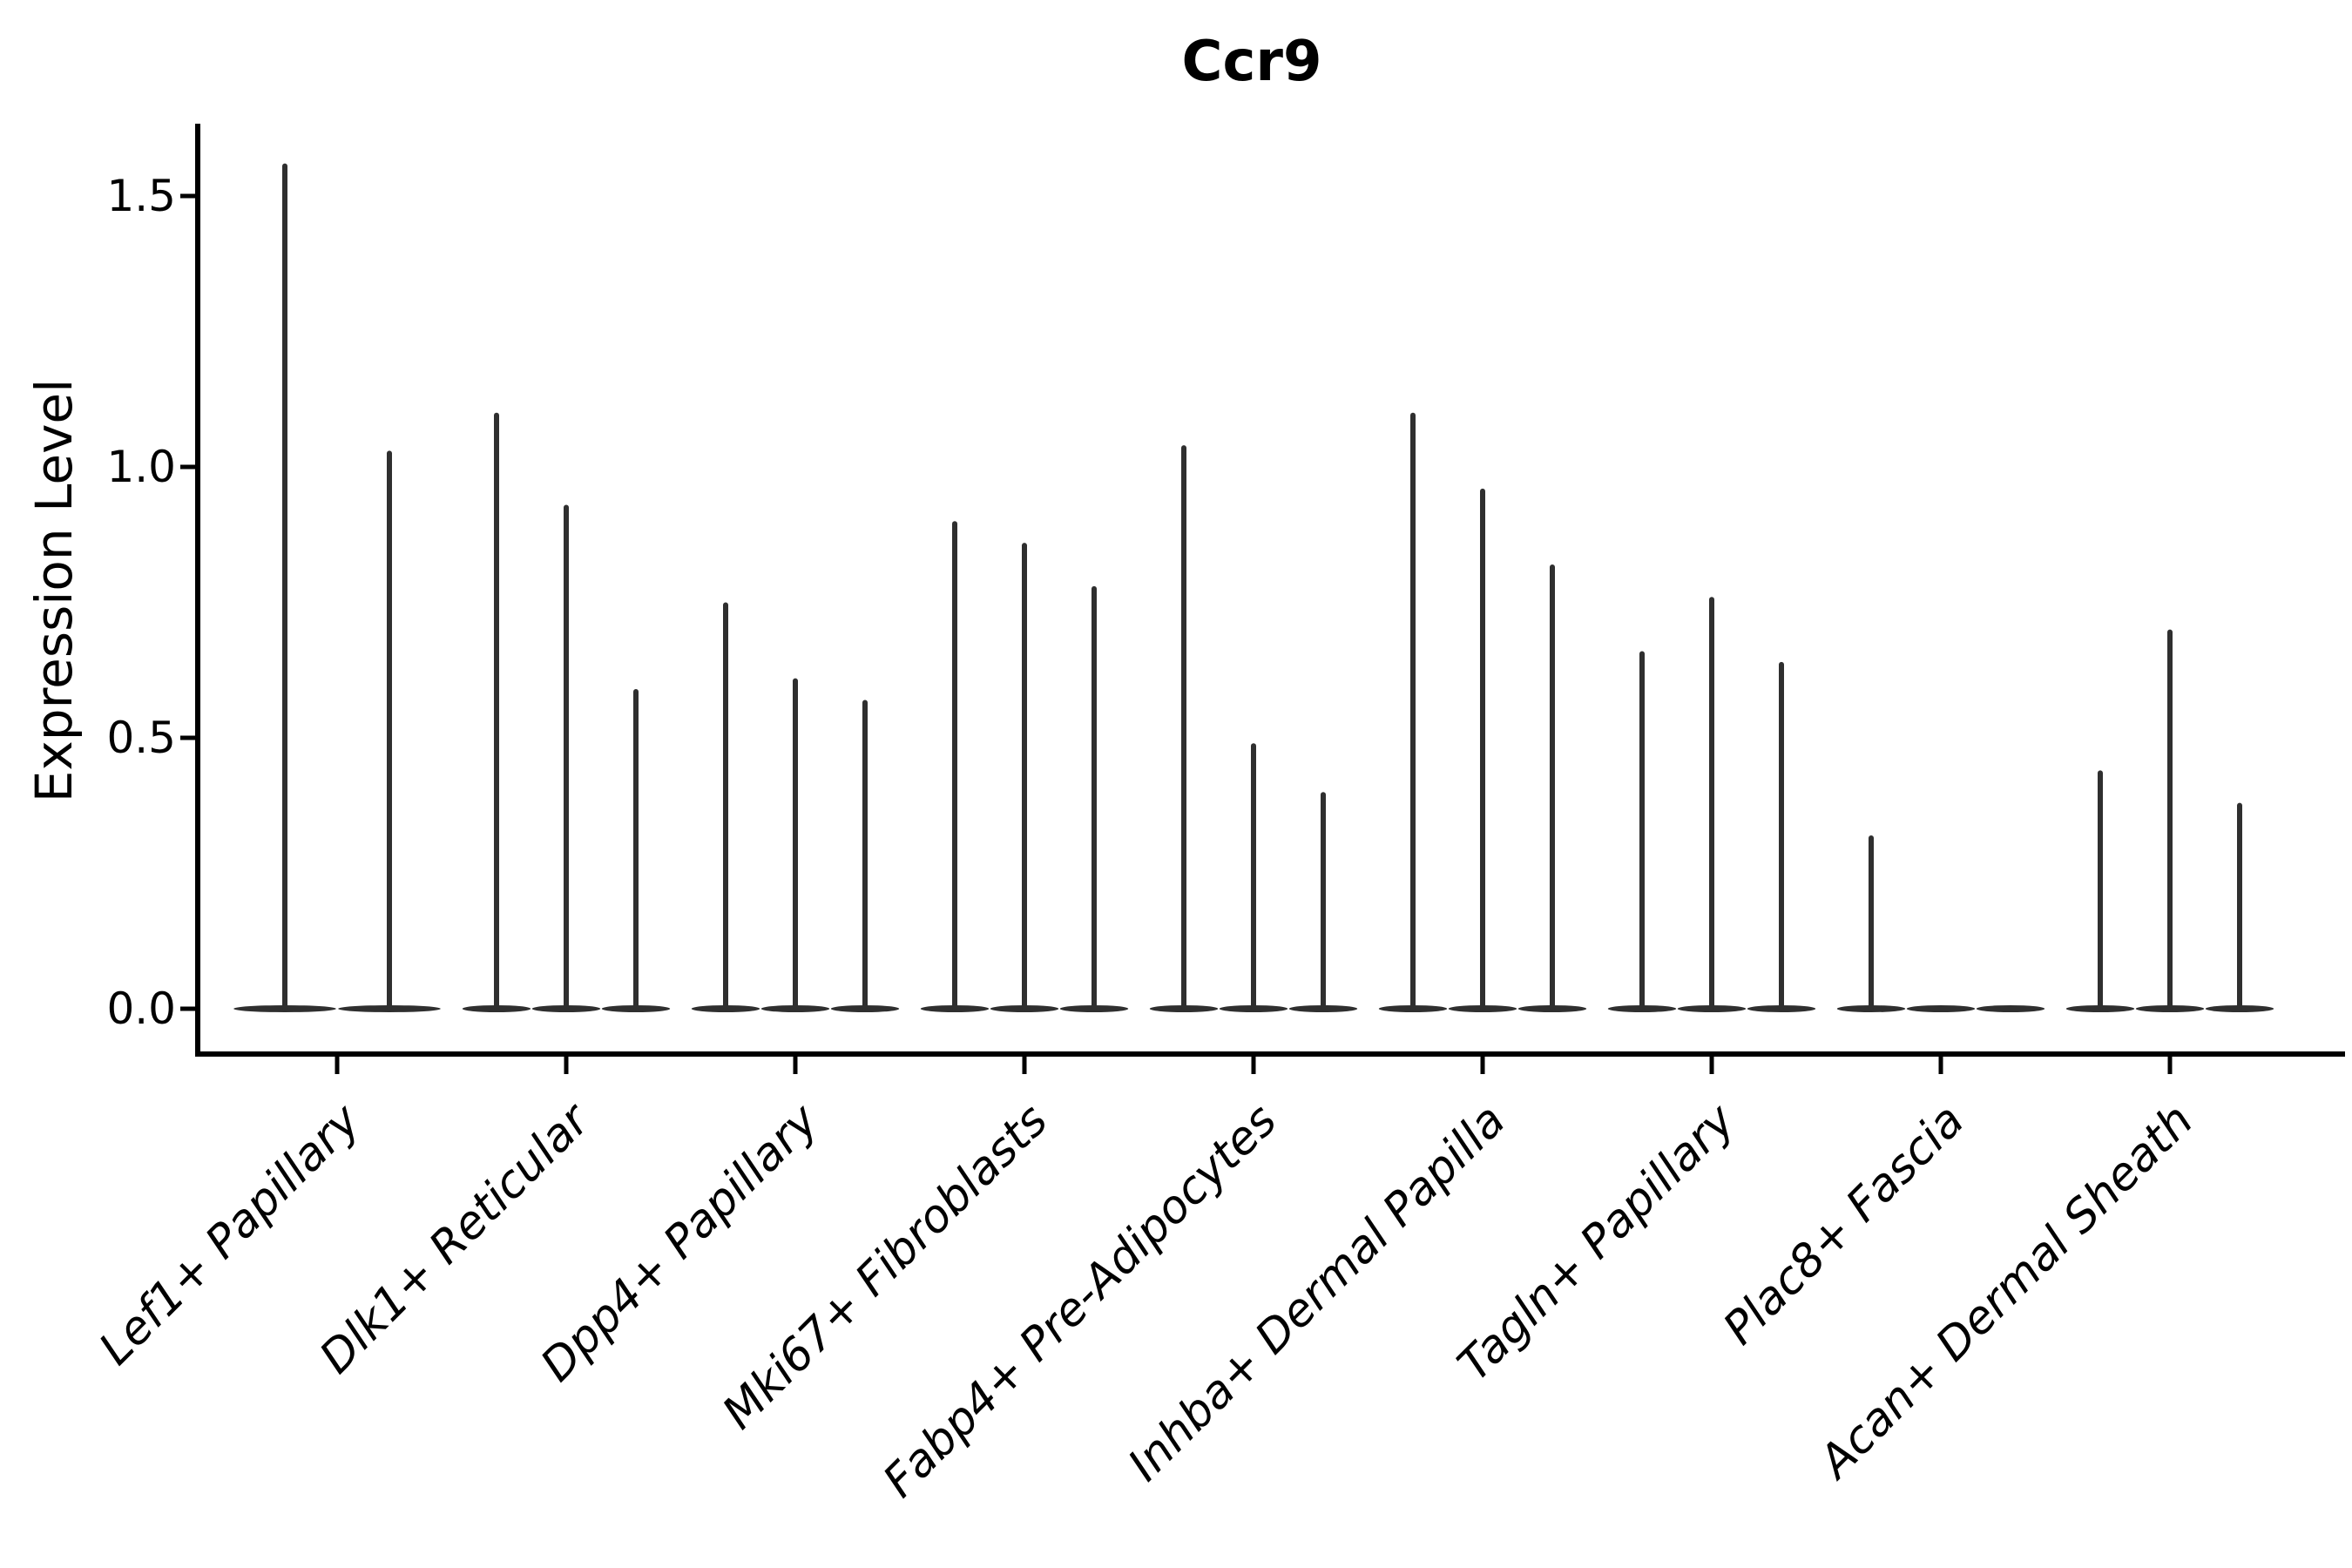 This screenshot has height=1568, width=2352. Describe the element at coordinates (1270, 1054) in the screenshot. I see `x-axis-spine` at that location.